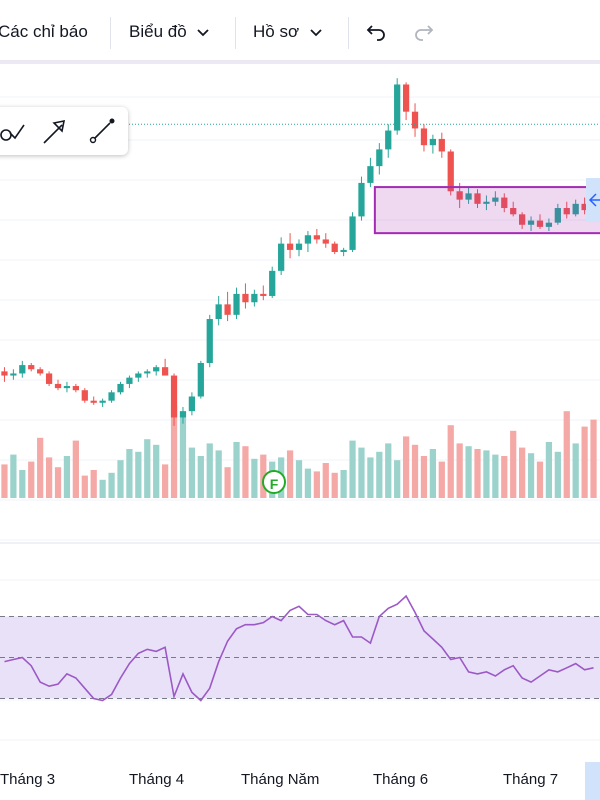  I want to click on redo-icon, so click(424, 33).